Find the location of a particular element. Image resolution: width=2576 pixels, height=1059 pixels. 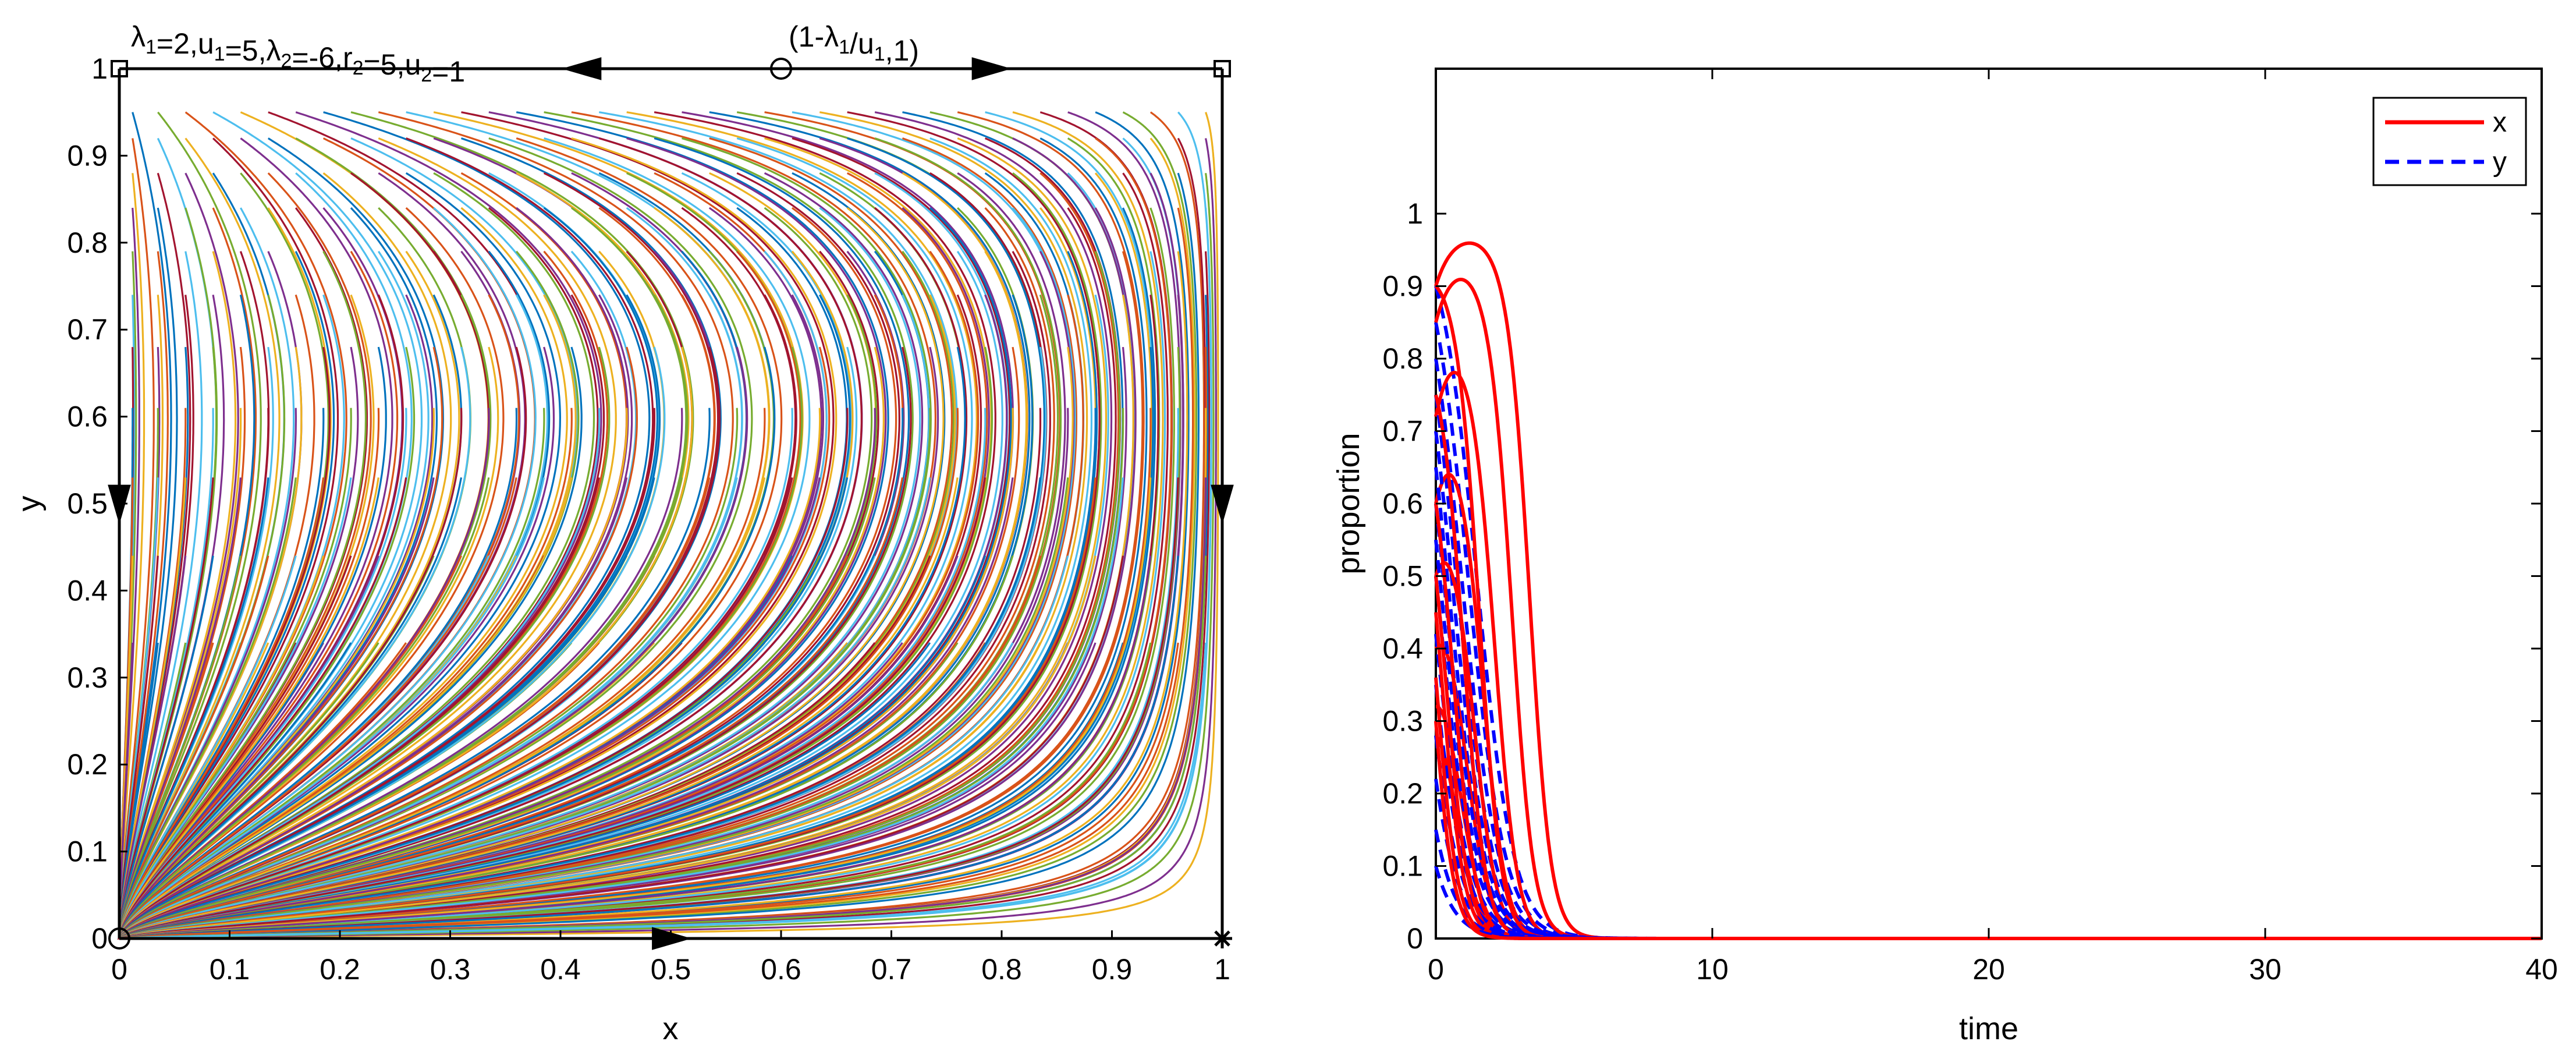

x-tick-label: 0.8 is located at coordinates (1002, 969).